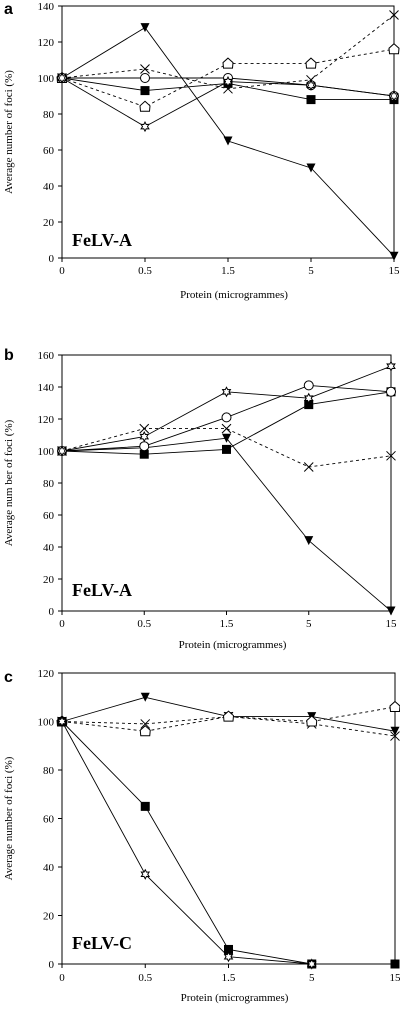  I want to click on virus-annotation: FeLV-C, so click(102, 943).